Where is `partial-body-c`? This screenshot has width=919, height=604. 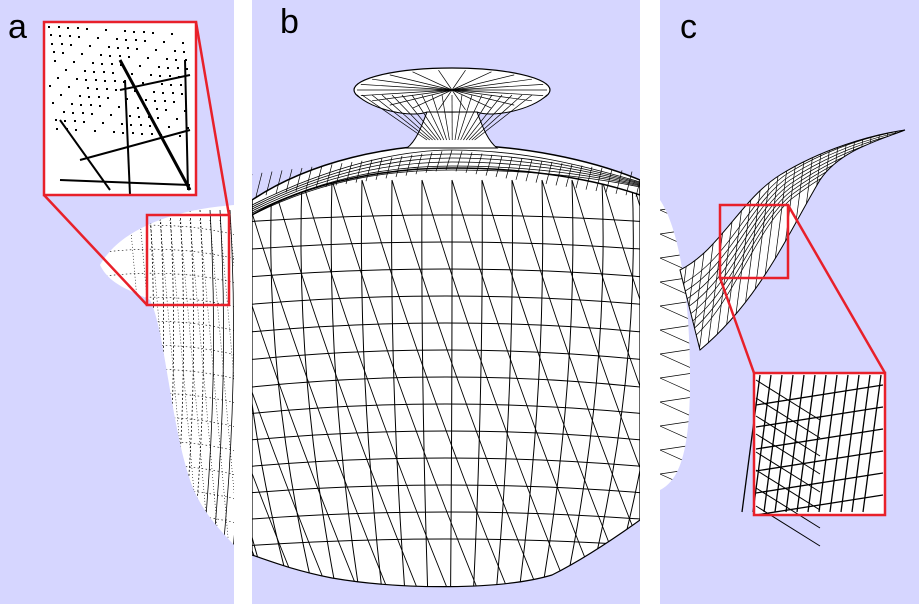 partial-body-c is located at coordinates (675, 345).